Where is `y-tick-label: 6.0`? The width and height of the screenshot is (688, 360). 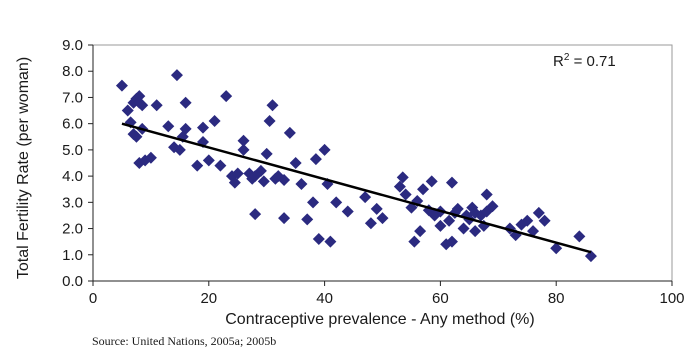 y-tick-label: 6.0 is located at coordinates (72, 124).